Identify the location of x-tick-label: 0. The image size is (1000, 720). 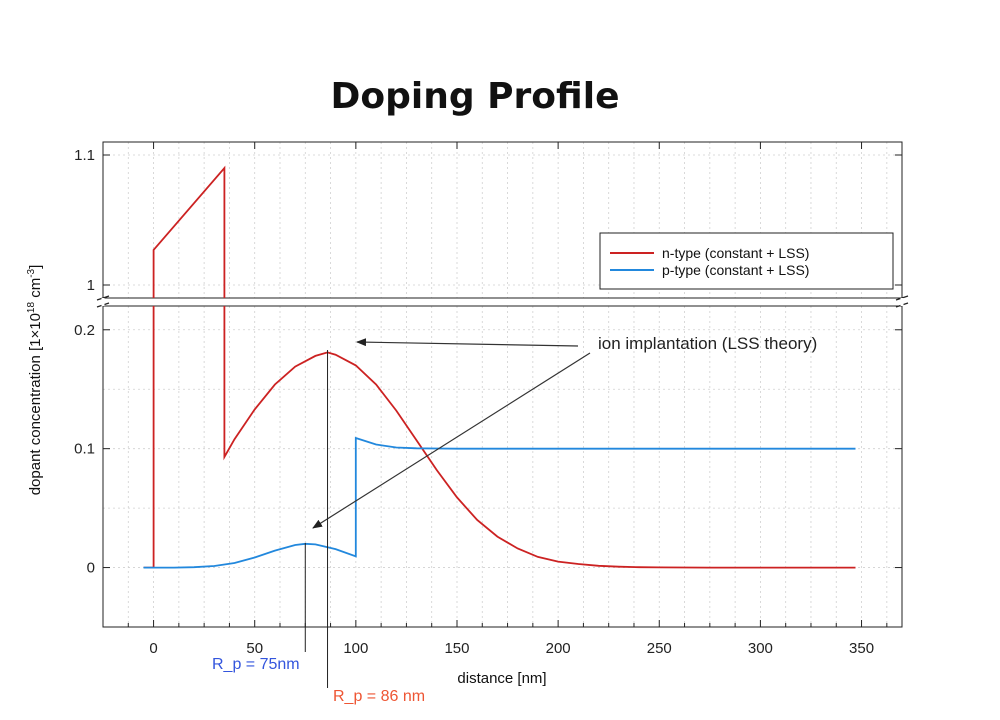
(153, 648).